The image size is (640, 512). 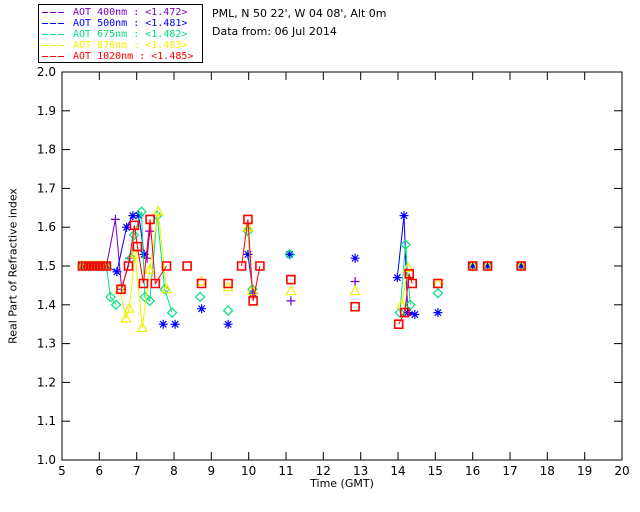 What do you see at coordinates (46, 460) in the screenshot?
I see `y-tick-label: 1.0` at bounding box center [46, 460].